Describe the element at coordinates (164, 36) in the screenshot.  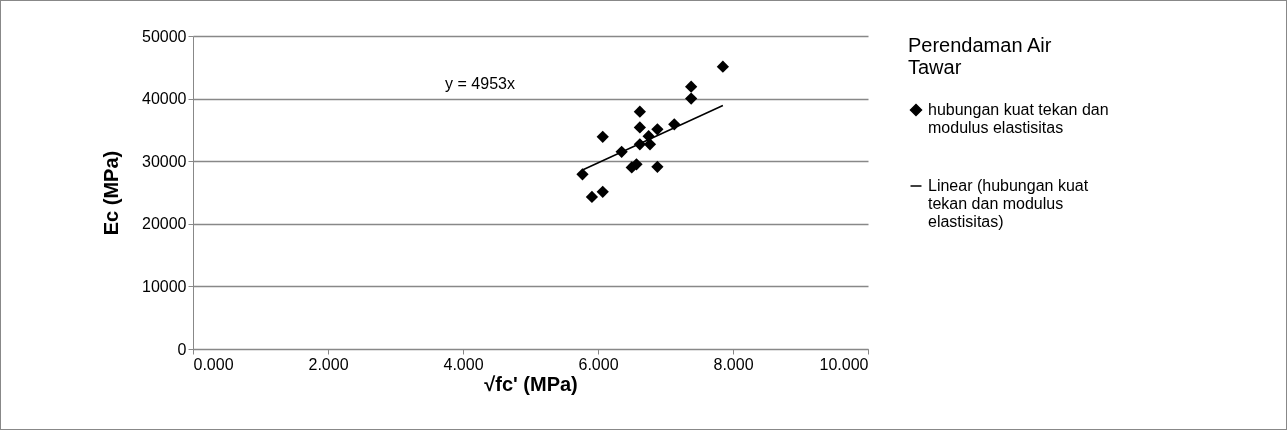
I see `y-tick-label: 50000` at that location.